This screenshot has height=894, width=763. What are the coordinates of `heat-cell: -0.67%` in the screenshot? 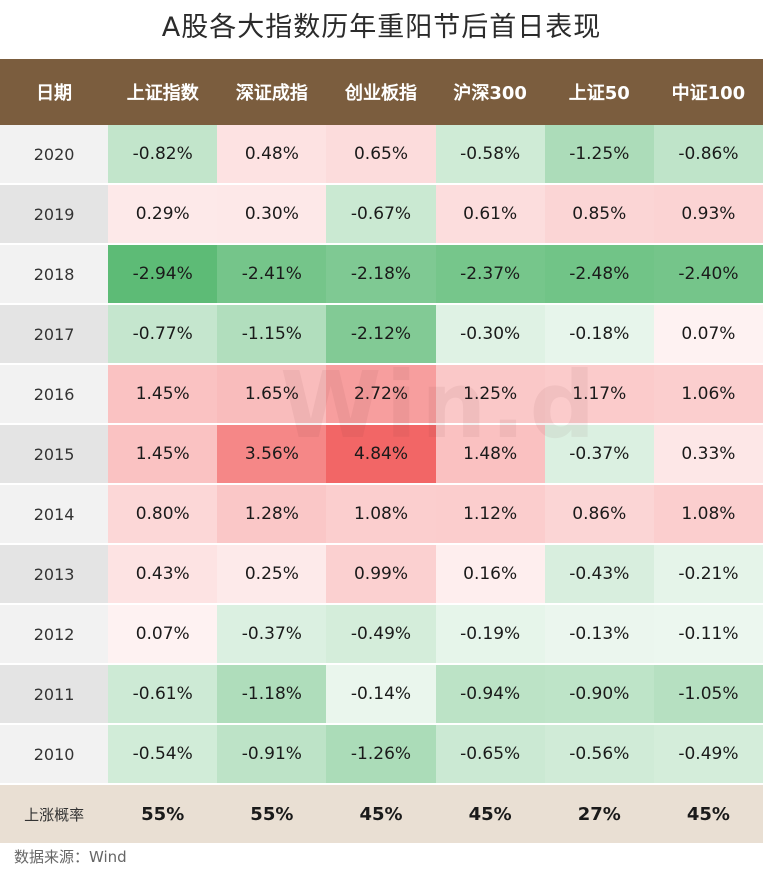 It's located at (381, 214).